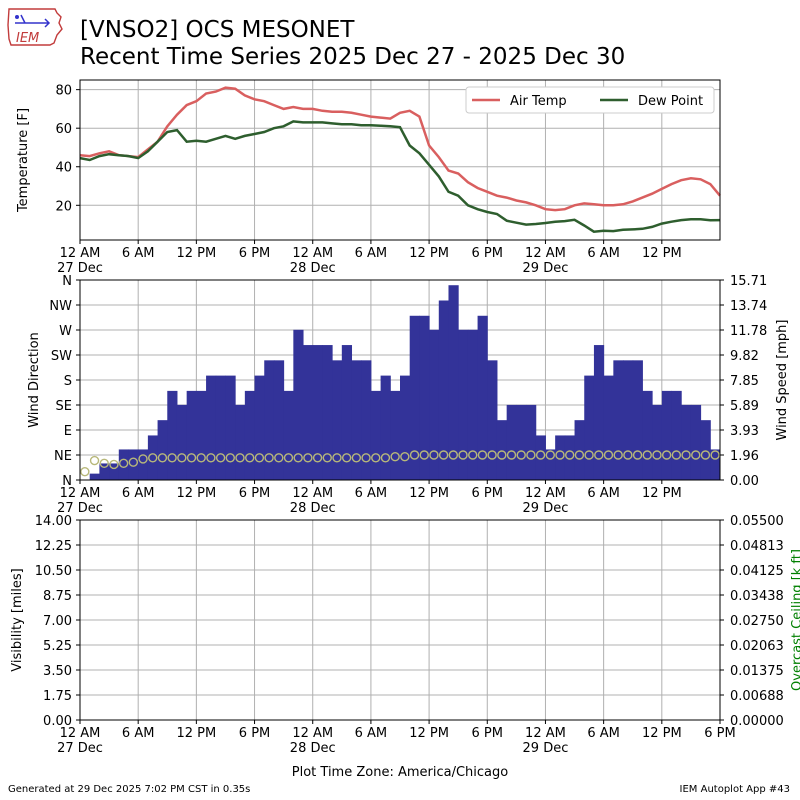  What do you see at coordinates (57, 671) in the screenshot?
I see `visibility-tick-label: 3.50` at bounding box center [57, 671].